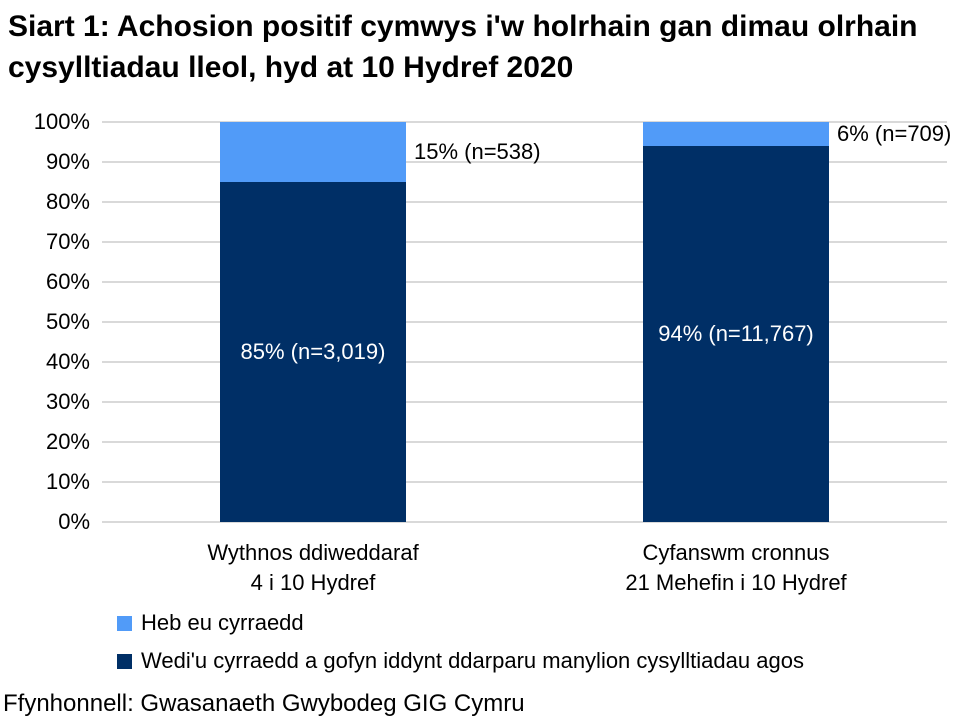  What do you see at coordinates (67, 361) in the screenshot?
I see `y-axis-tick-40%: 40%` at bounding box center [67, 361].